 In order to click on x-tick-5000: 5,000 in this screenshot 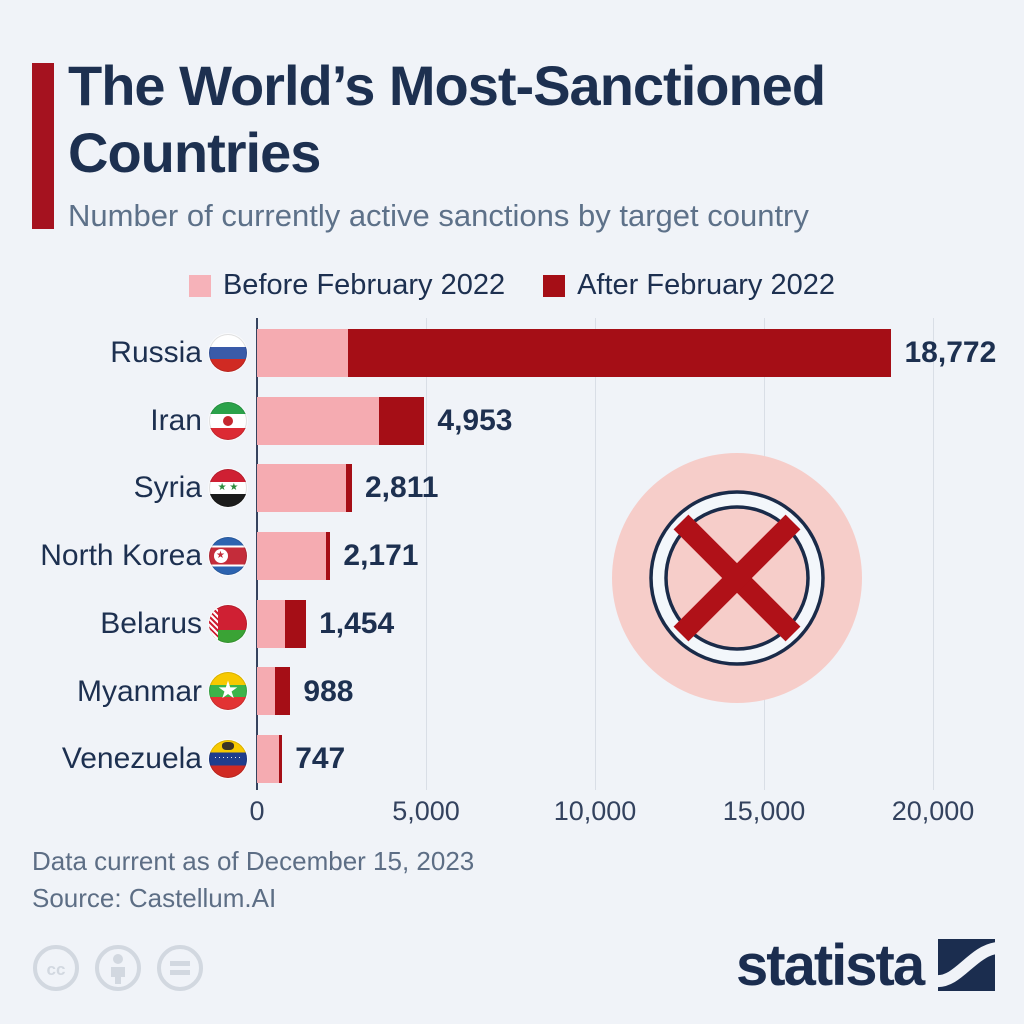, I will do `click(426, 811)`.